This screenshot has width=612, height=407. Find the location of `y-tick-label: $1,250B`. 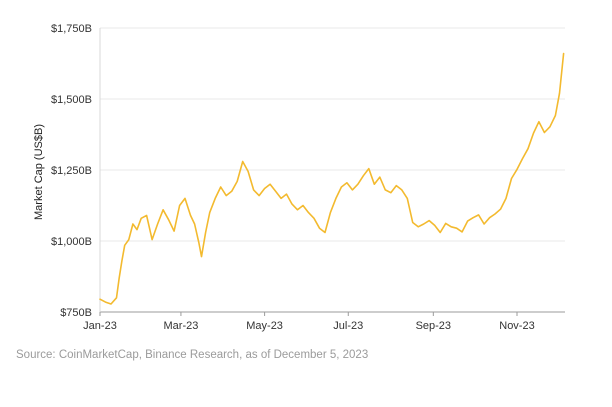

y-tick-label: $1,250B is located at coordinates (71, 171).